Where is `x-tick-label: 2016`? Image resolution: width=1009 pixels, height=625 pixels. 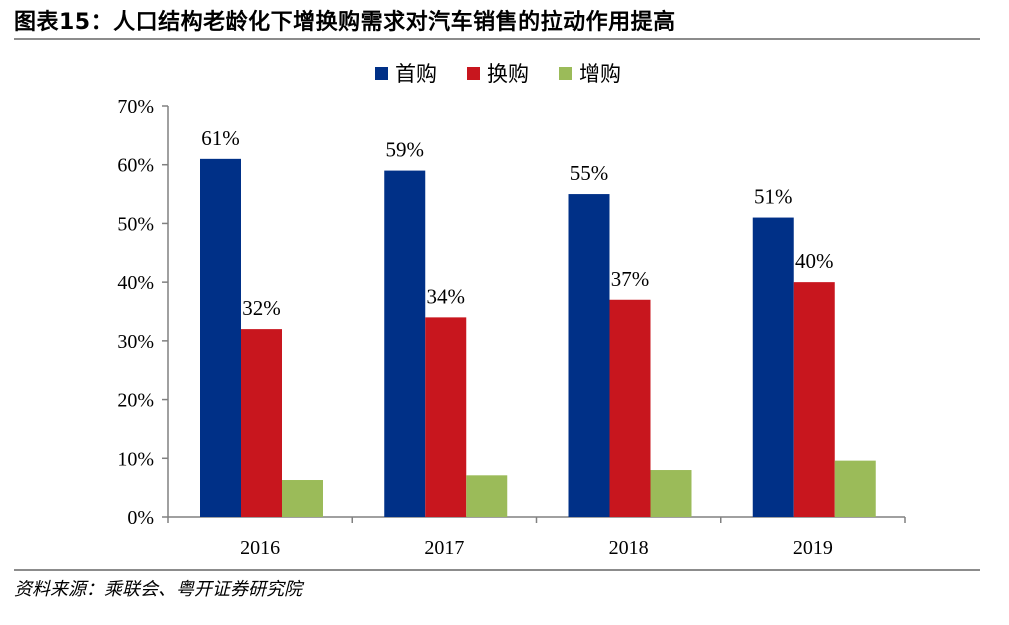
x-tick-label: 2016 is located at coordinates (260, 548).